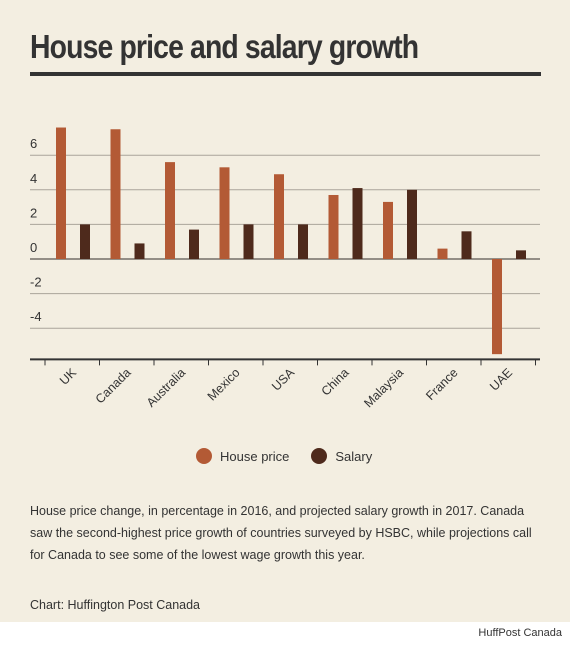 This screenshot has height=645, width=570. What do you see at coordinates (520, 633) in the screenshot?
I see `source-attribution: HuffPost Canada` at bounding box center [520, 633].